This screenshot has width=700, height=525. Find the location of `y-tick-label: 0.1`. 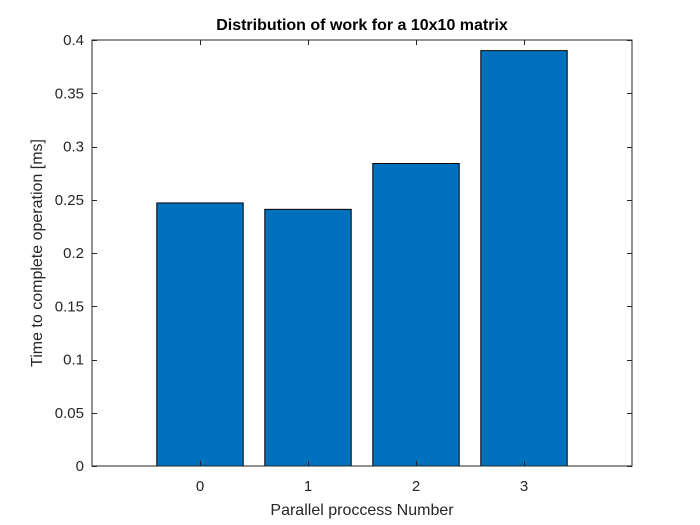

y-tick-label: 0.1 is located at coordinates (73, 360).